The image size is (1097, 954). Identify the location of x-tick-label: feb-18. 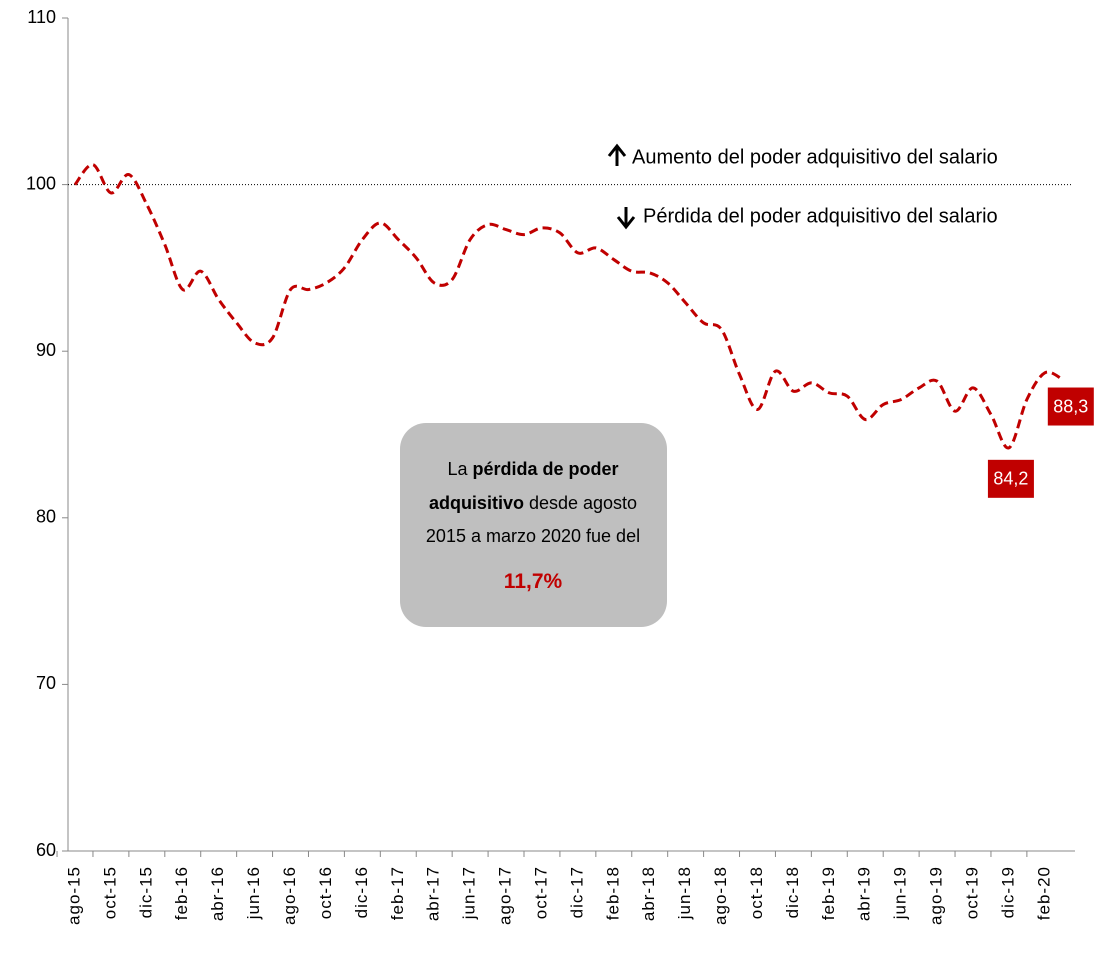
(612, 893).